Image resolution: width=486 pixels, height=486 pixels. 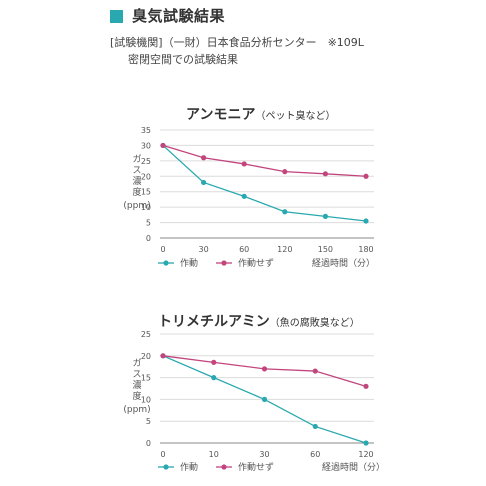 I want to click on chart1-x-tick-120: 120, so click(x=284, y=249).